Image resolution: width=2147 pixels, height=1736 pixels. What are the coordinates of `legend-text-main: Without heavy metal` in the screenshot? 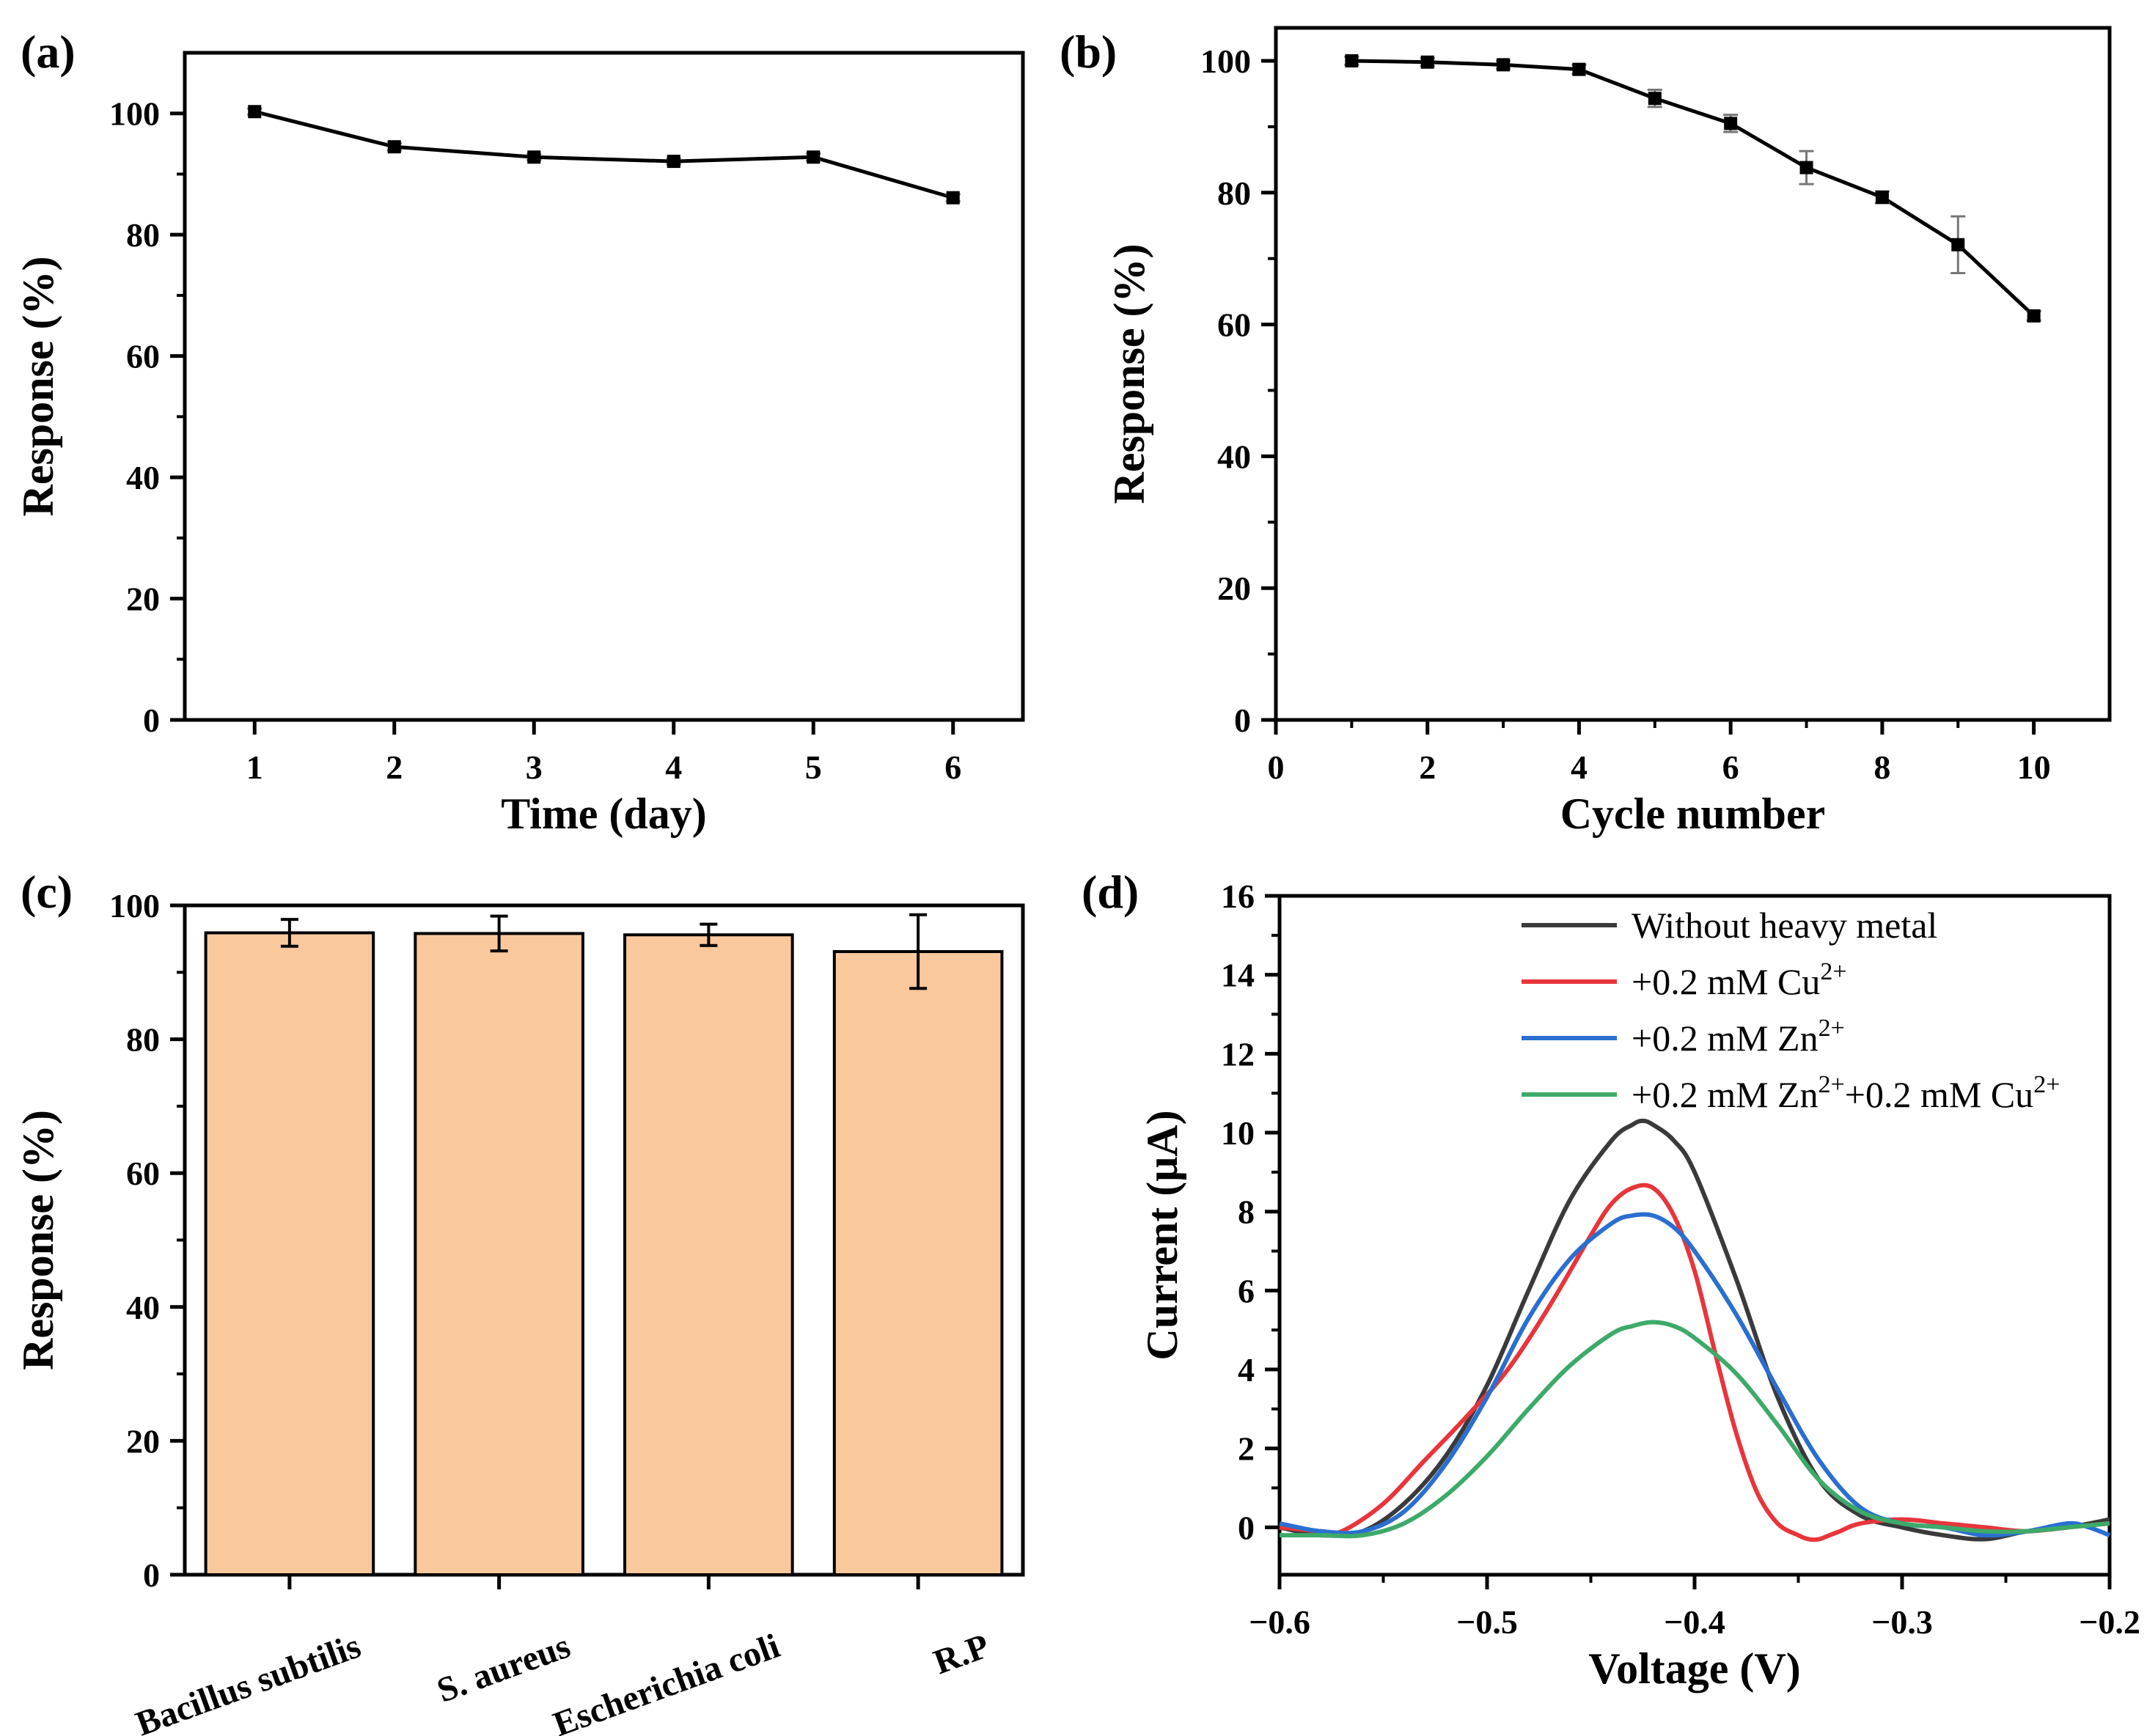 It's located at (1785, 926).